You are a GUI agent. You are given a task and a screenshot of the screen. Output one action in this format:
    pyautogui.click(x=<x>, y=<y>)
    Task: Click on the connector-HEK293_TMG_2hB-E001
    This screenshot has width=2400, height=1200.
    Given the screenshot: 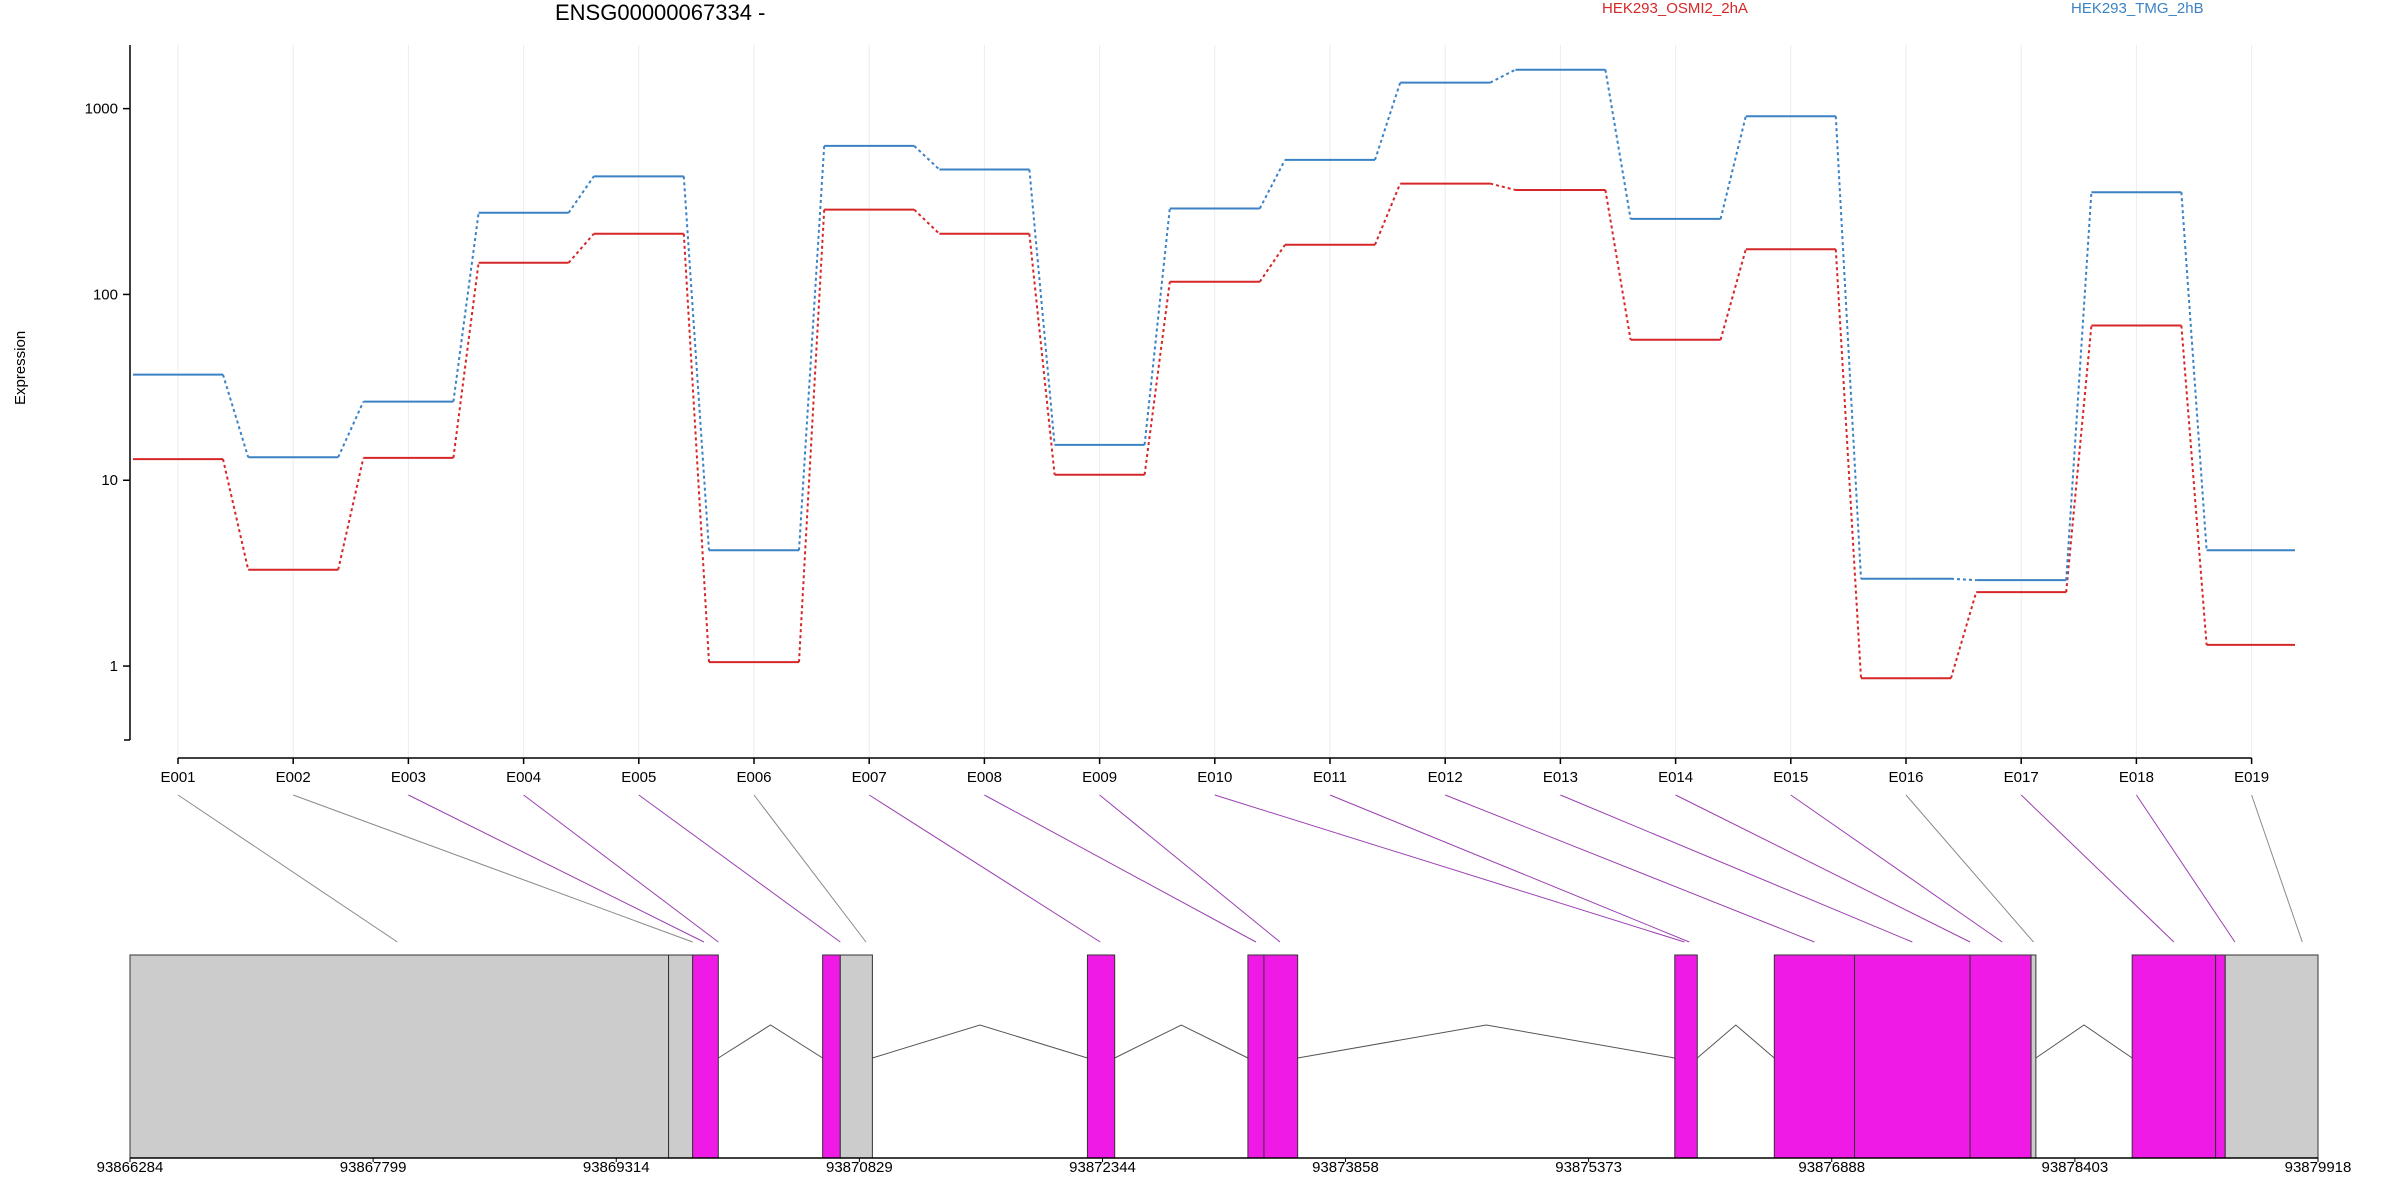 What is the action you would take?
    pyautogui.click(x=236, y=416)
    